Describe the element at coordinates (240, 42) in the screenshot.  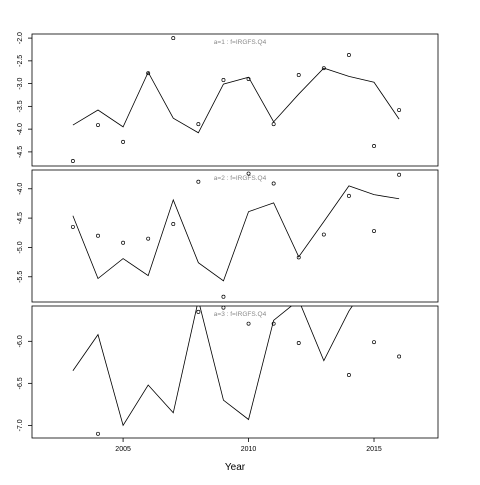
I see `panel-title: a=1 : f=IRGFS.Q4` at that location.